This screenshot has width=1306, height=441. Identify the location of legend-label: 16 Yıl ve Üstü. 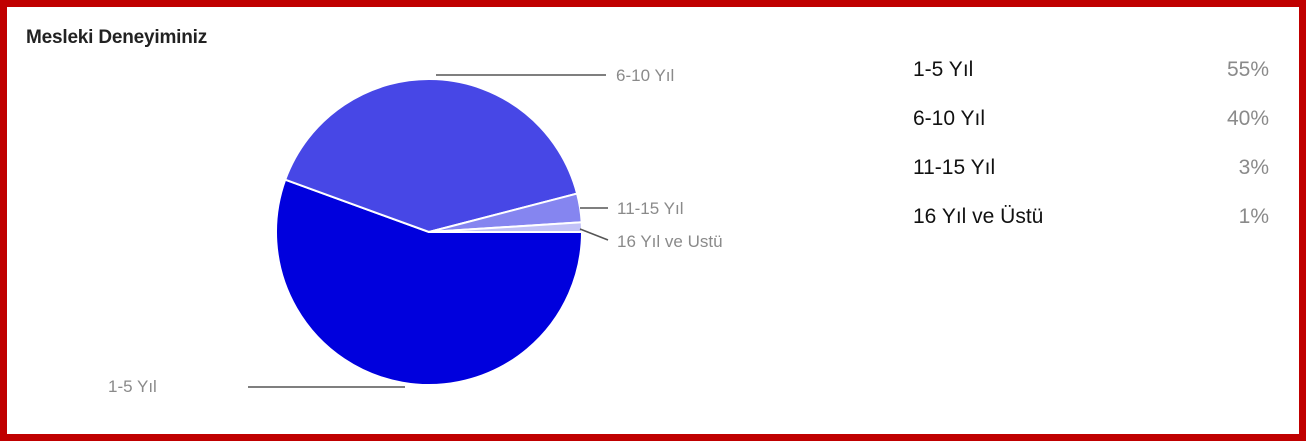
(978, 216).